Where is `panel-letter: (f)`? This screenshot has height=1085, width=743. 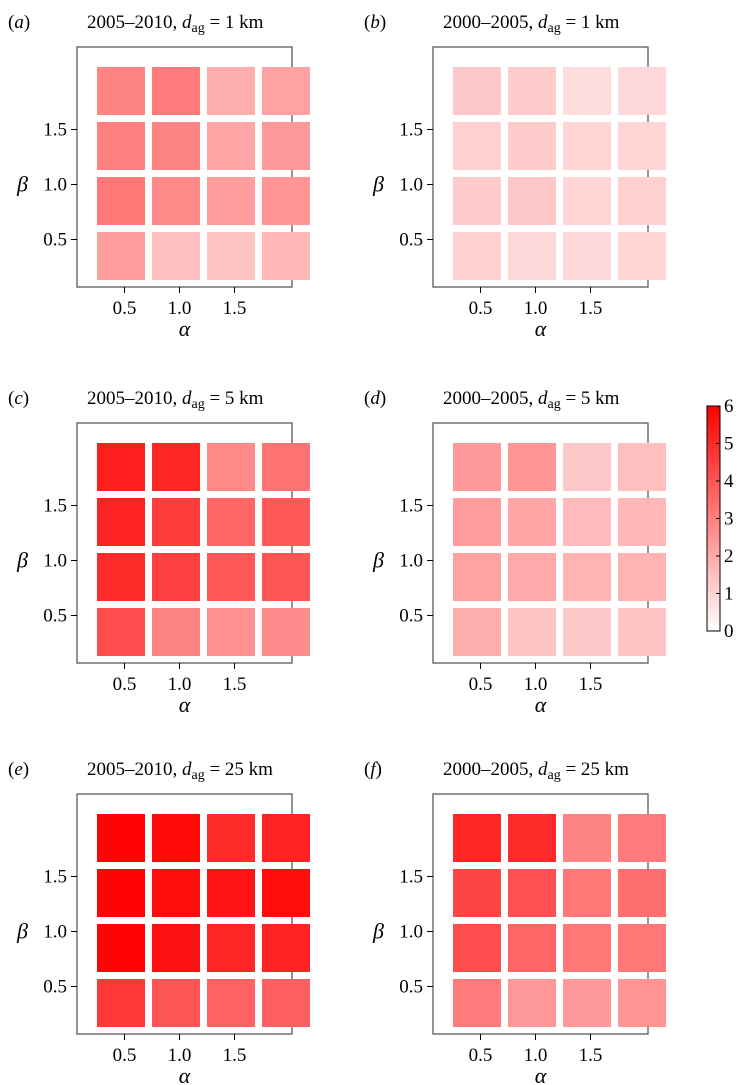
panel-letter: (f) is located at coordinates (373, 769).